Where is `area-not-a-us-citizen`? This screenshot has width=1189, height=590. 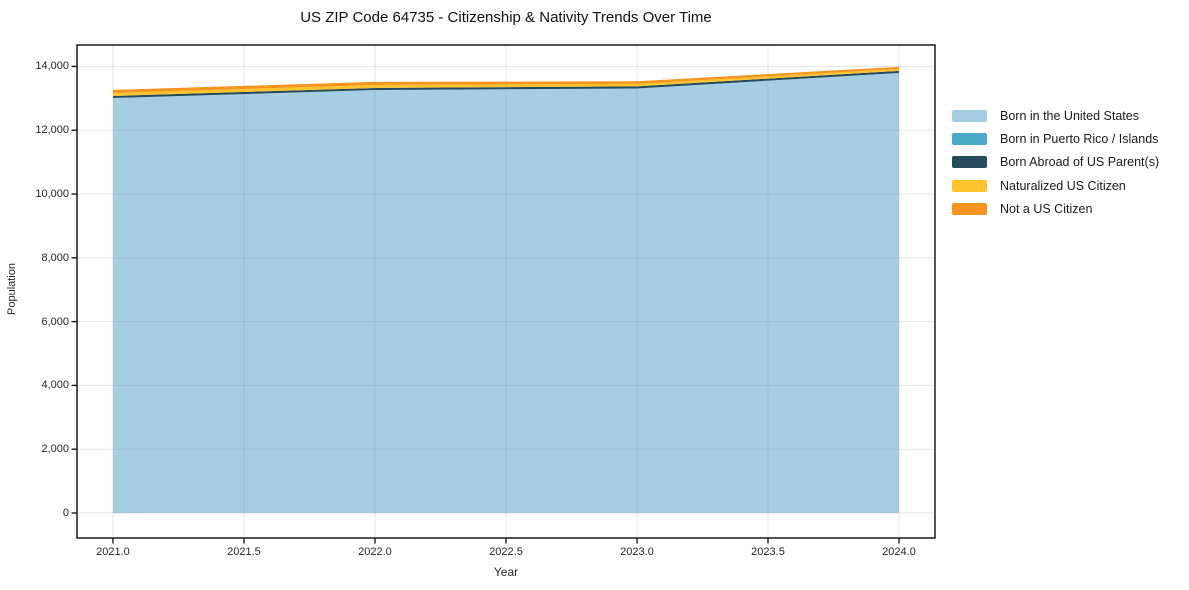
area-not-a-us-citizen is located at coordinates (506, 79).